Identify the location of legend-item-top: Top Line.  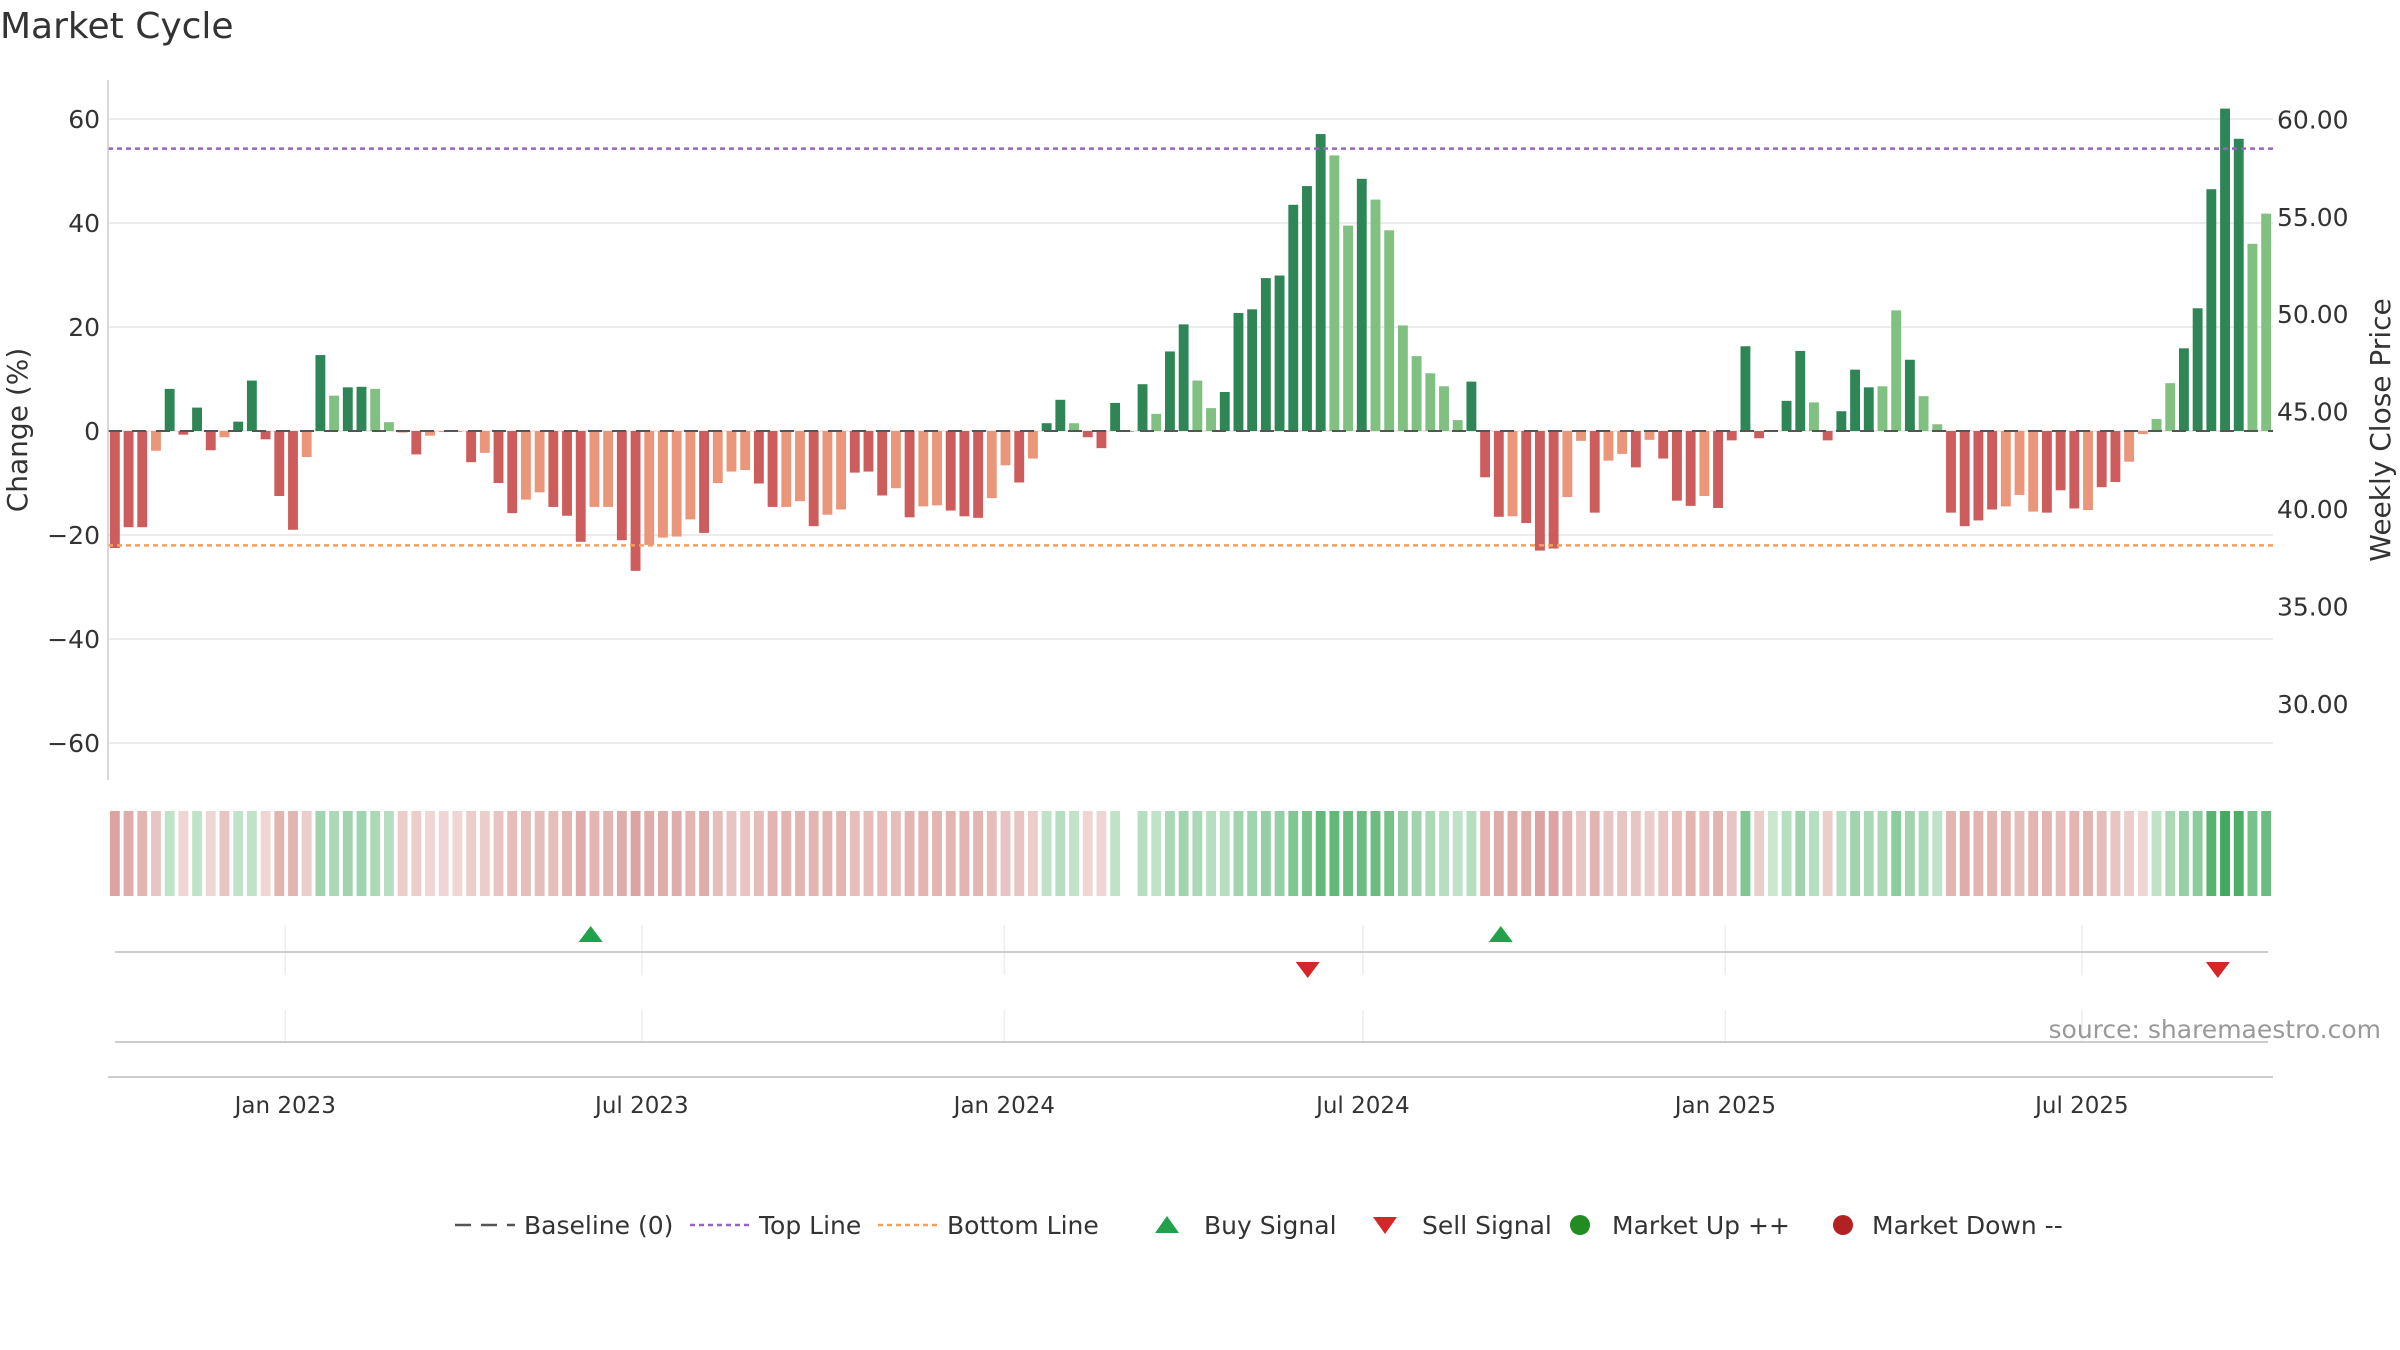
(775, 1225).